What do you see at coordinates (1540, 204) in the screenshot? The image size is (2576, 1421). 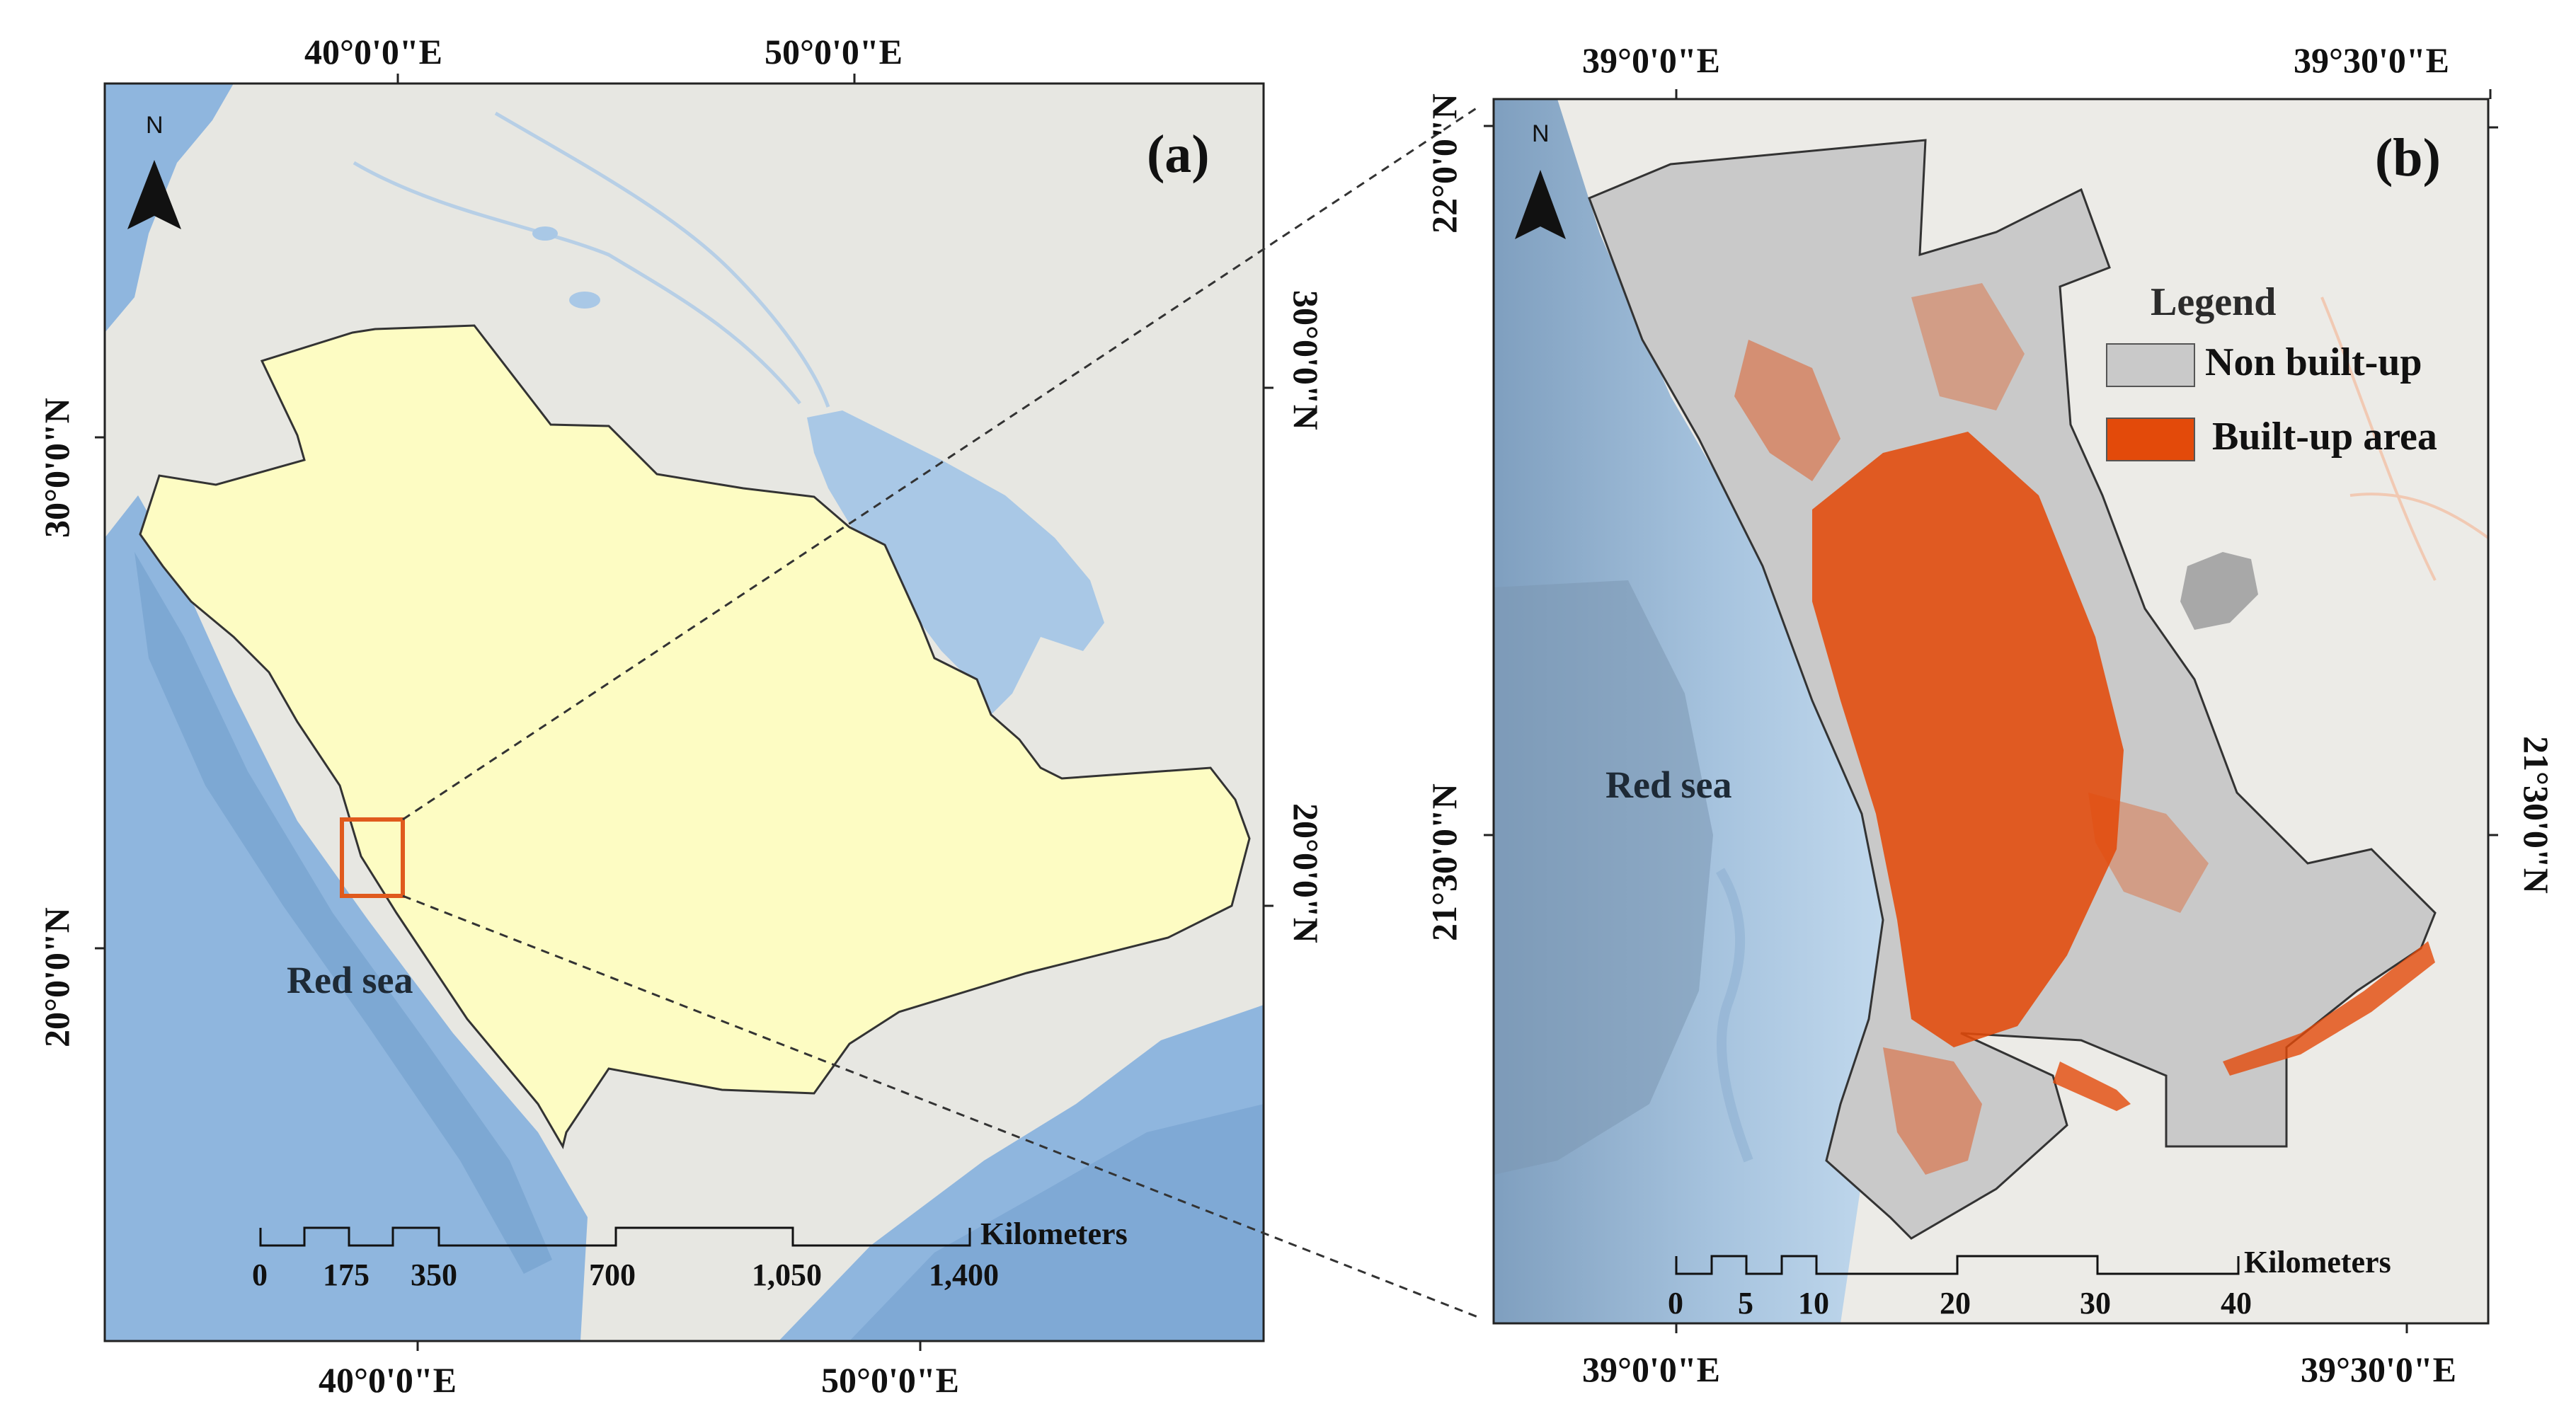 I see `north-arrow-b` at bounding box center [1540, 204].